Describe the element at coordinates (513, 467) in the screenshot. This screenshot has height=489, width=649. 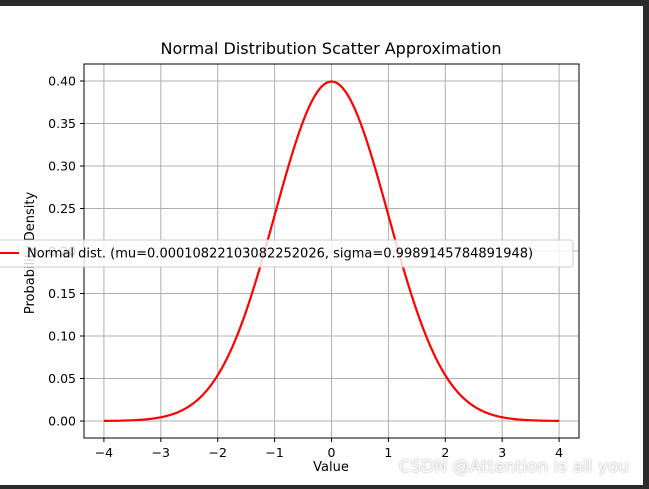
I see `watermark: CSDN @Attention is all you` at that location.